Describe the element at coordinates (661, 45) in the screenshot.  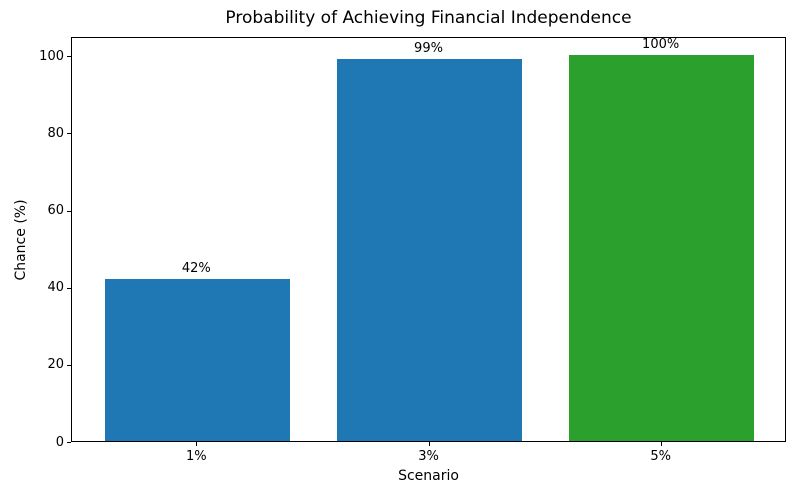
I see `bar-value-label: 100%` at that location.